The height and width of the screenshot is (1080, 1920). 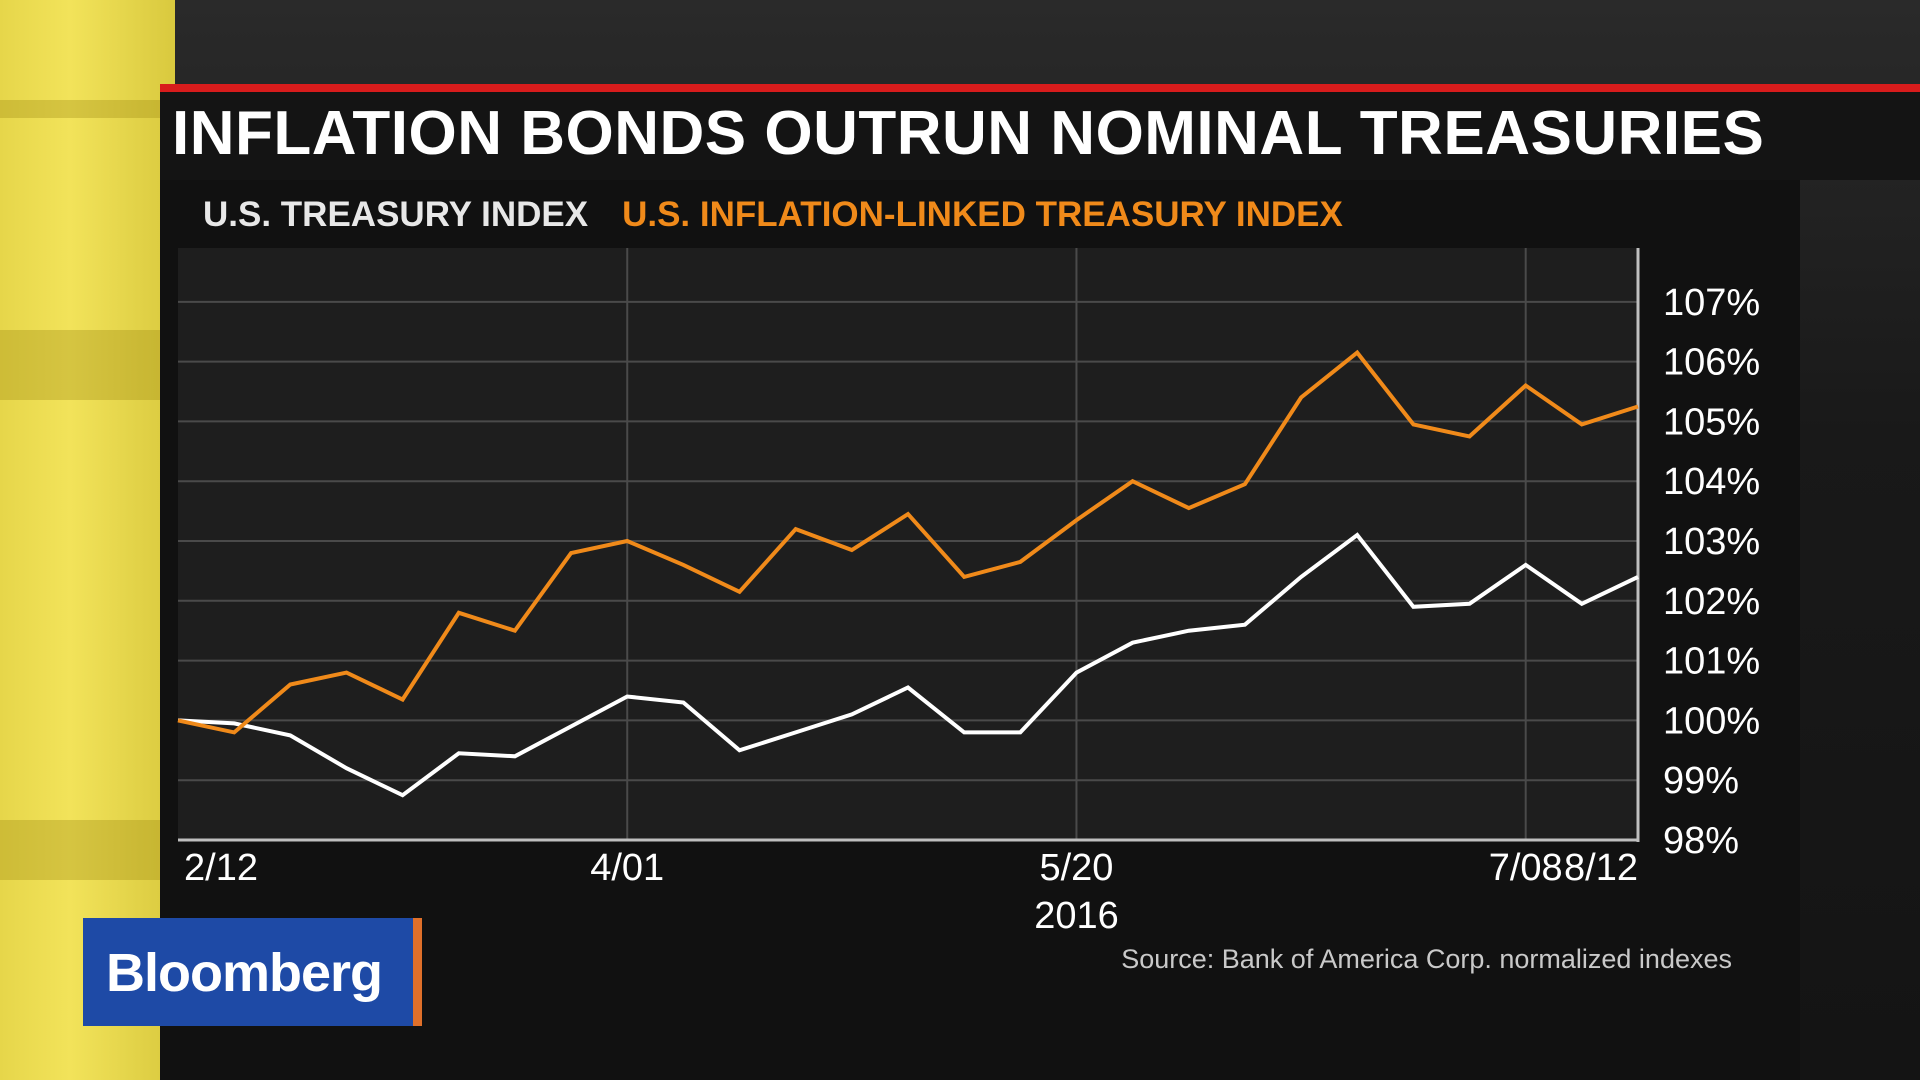 I want to click on x-year-label: 2016, so click(x=1076, y=916).